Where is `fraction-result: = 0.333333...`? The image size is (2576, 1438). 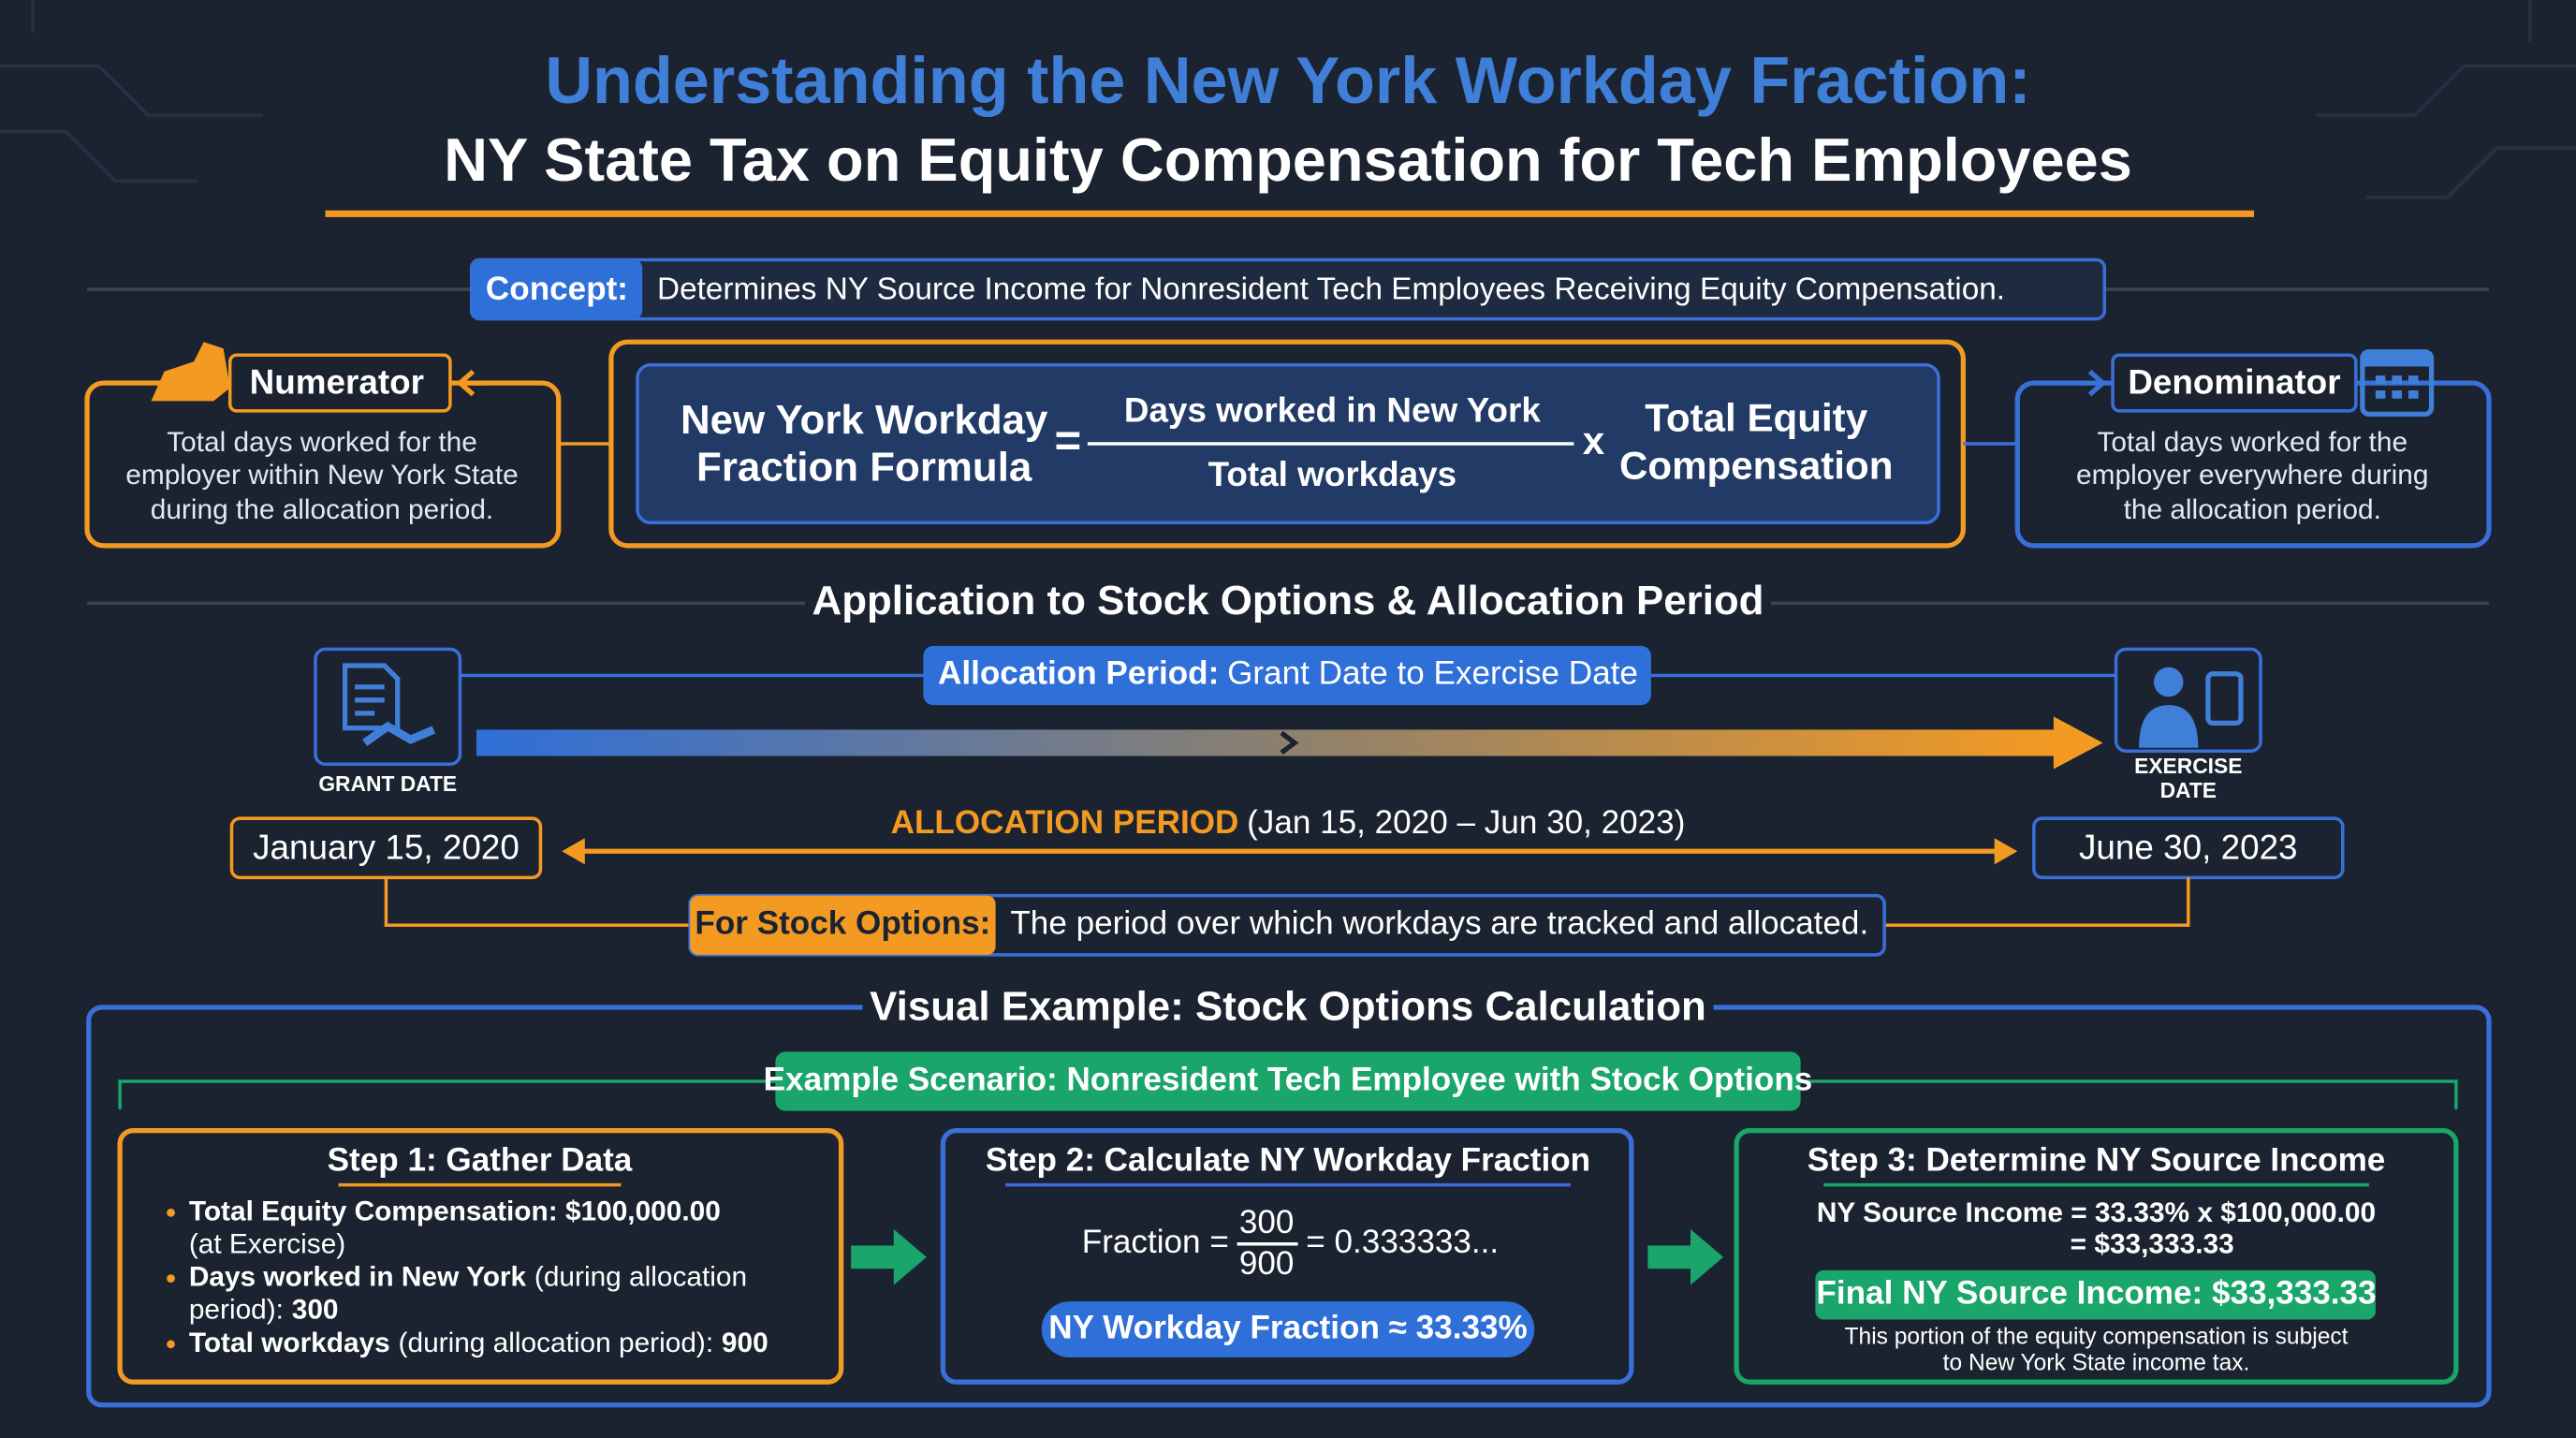
fraction-result: = 0.333333... is located at coordinates (1402, 1242).